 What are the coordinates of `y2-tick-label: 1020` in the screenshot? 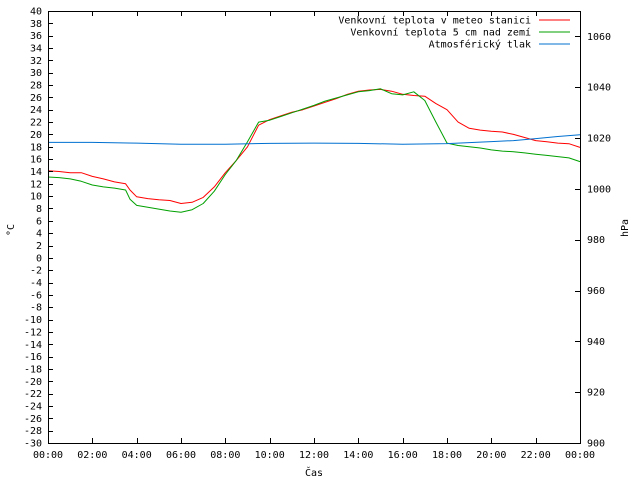 It's located at (599, 139).